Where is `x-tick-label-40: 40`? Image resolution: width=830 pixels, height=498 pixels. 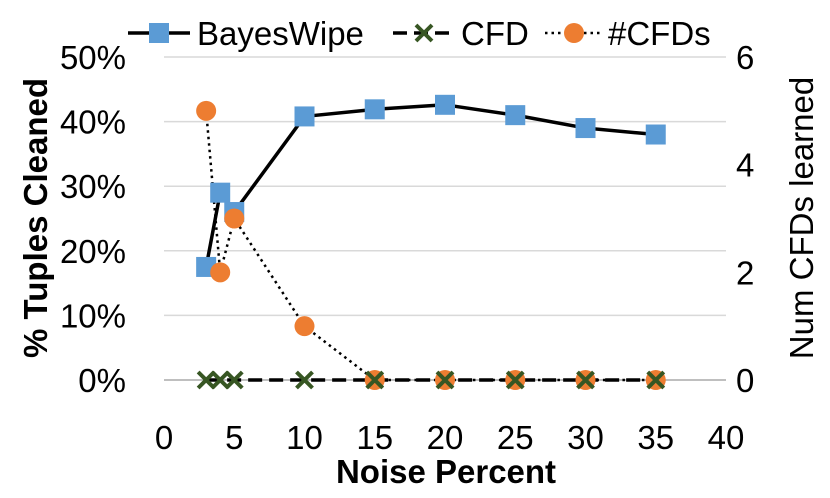 x-tick-label-40: 40 is located at coordinates (726, 437).